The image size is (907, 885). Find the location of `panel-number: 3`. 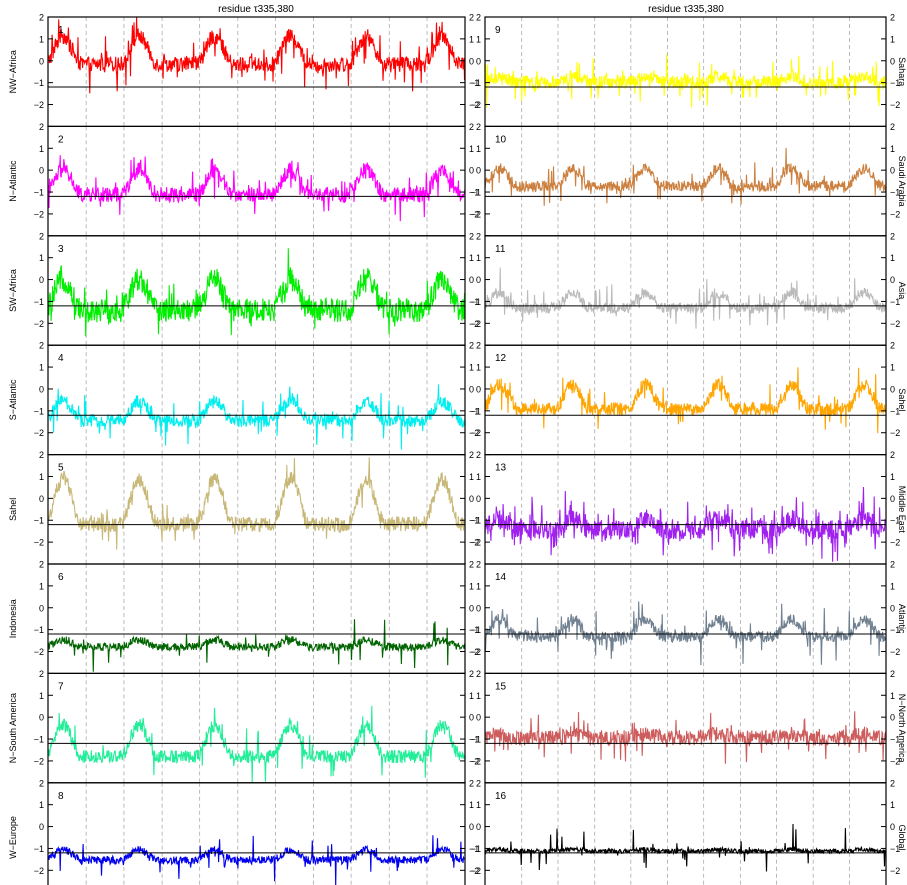

panel-number: 3 is located at coordinates (61, 249).